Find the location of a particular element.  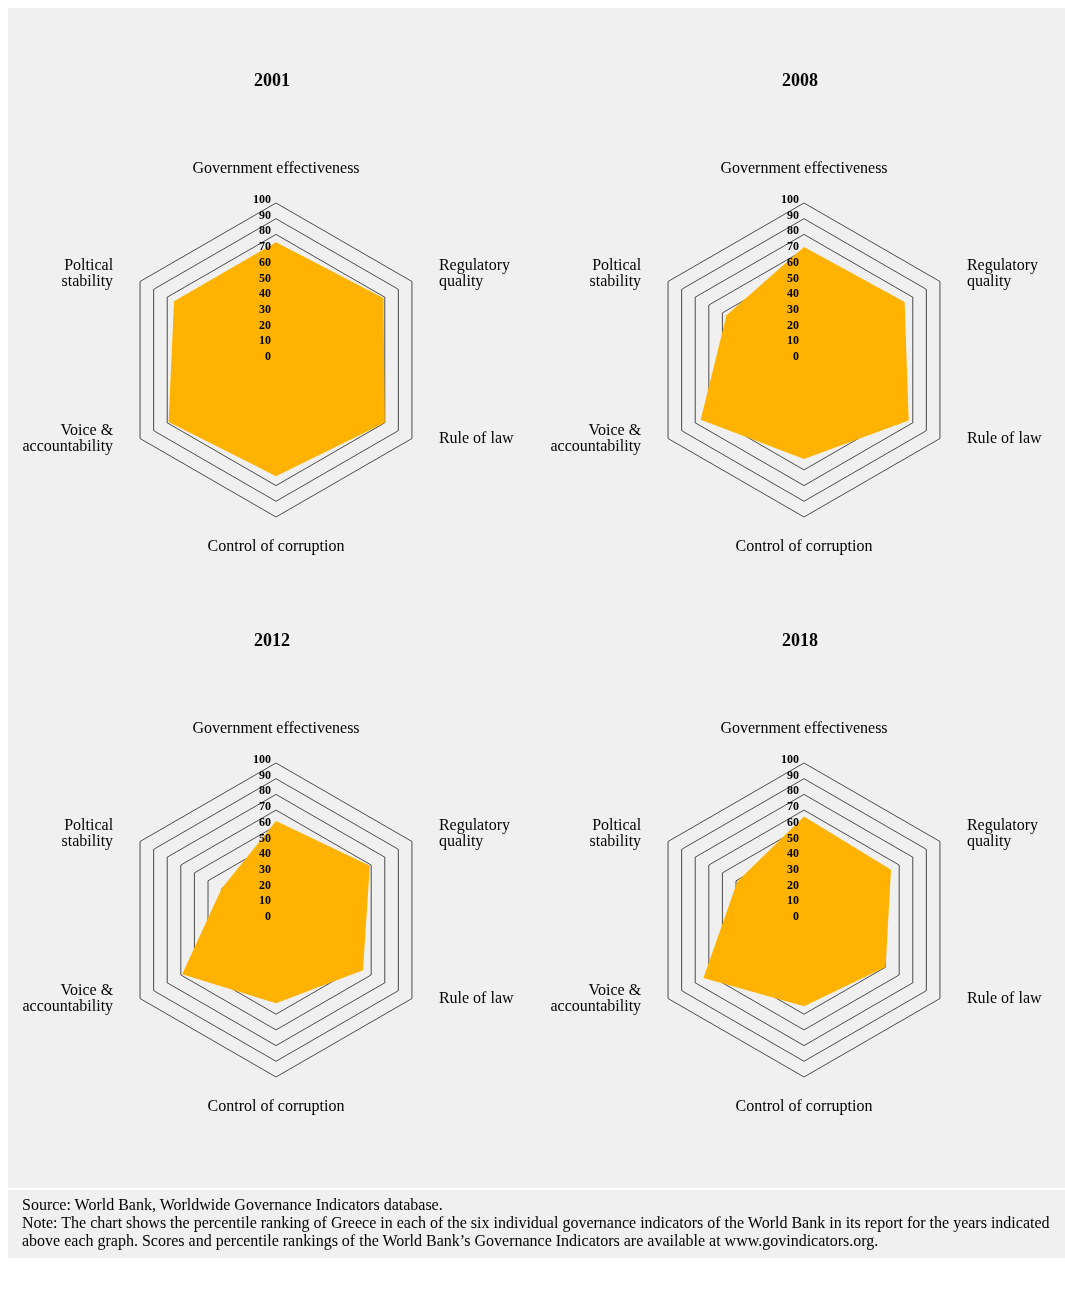

chart-title: 2008 is located at coordinates (800, 80).